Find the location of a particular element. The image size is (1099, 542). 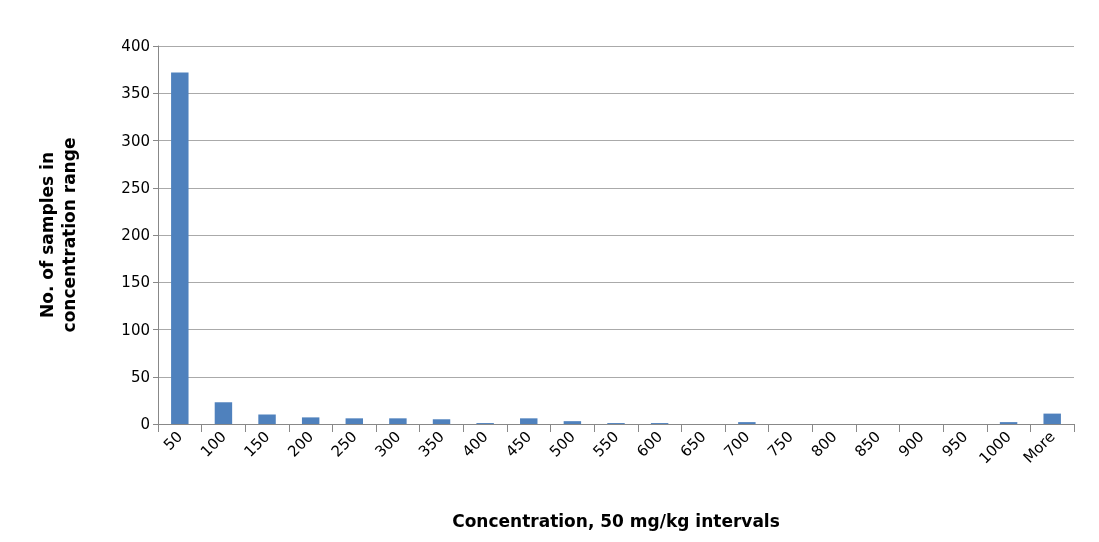

y-tick-label: 200 is located at coordinates (135, 235).